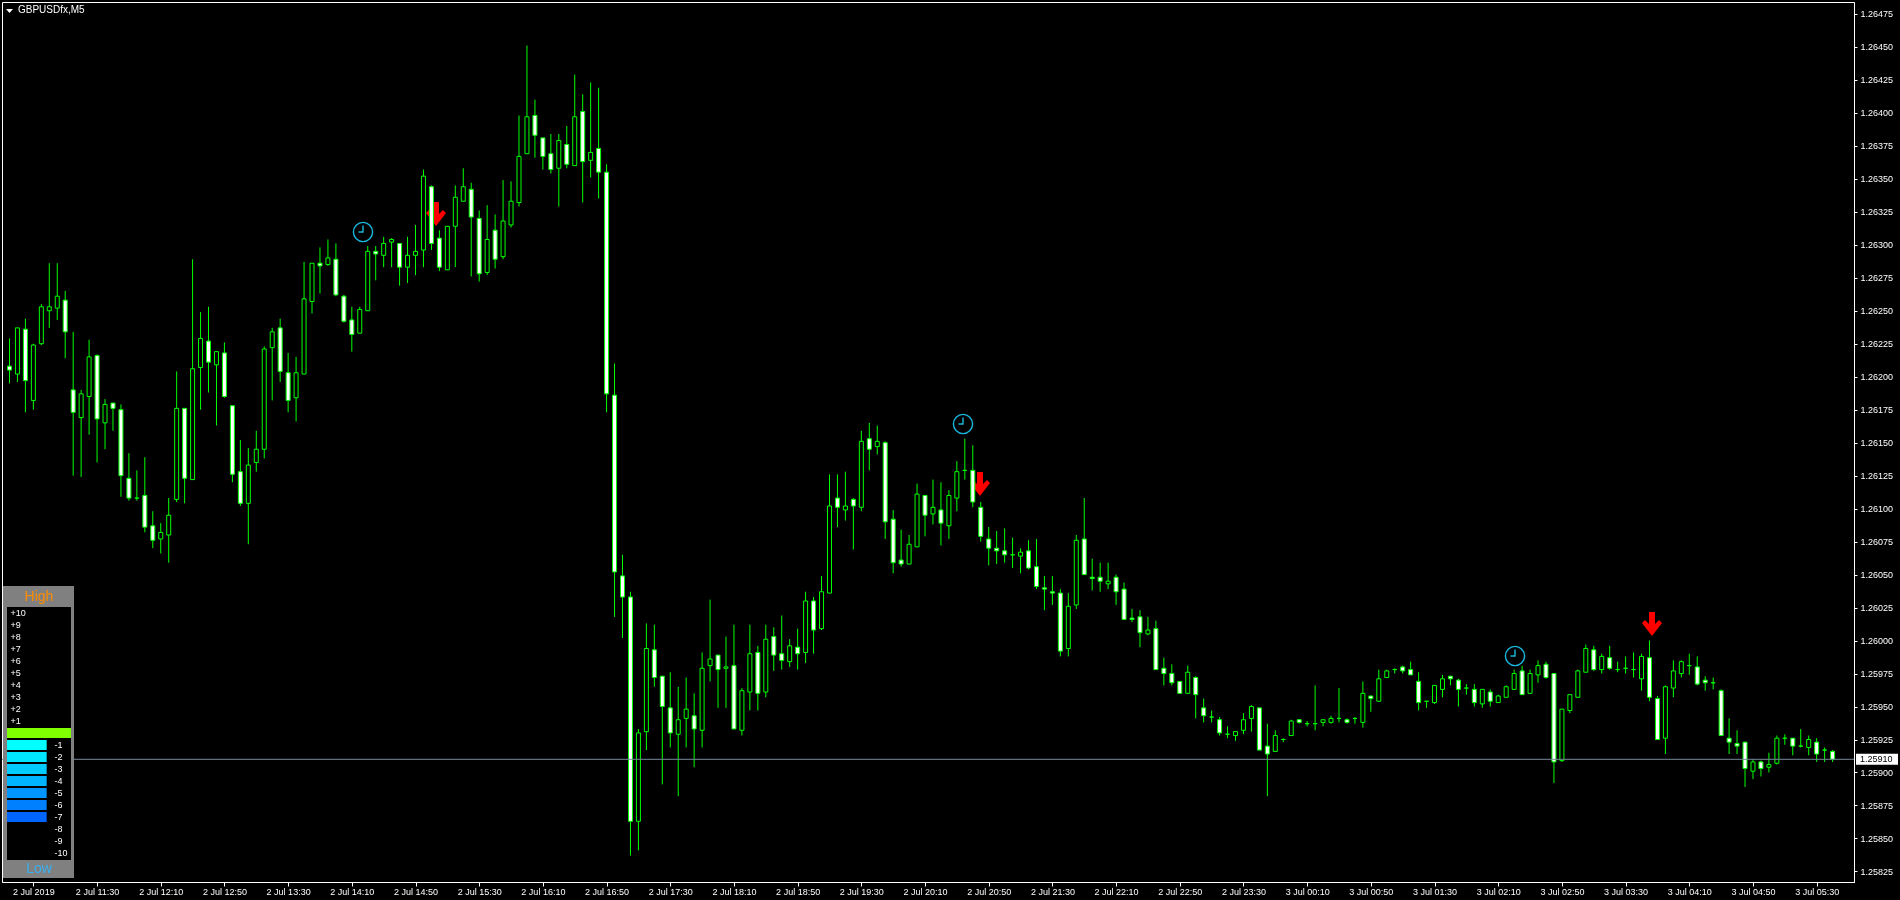 The width and height of the screenshot is (1900, 900). What do you see at coordinates (288, 891) in the screenshot?
I see `x-tick-label: 2 Jul 13:30` at bounding box center [288, 891].